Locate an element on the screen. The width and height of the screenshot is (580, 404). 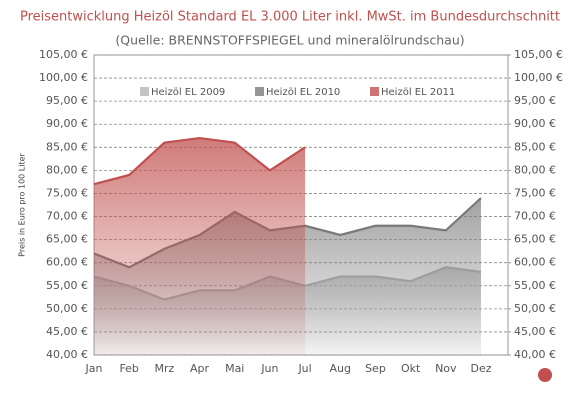
y-tick-label: 85,00 € is located at coordinates (67, 146).